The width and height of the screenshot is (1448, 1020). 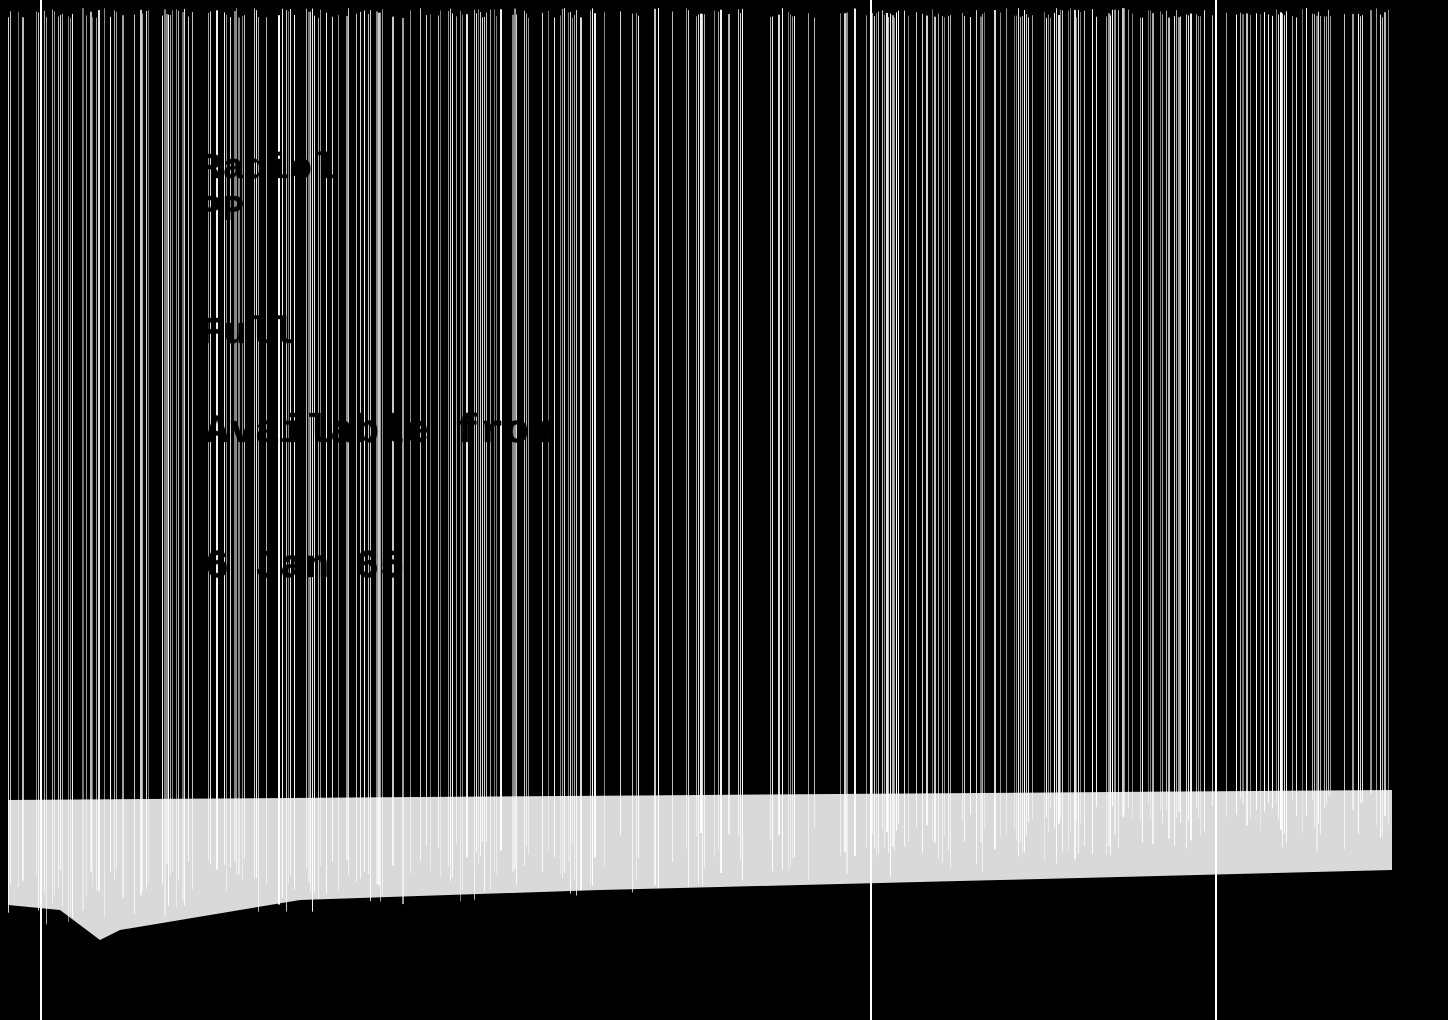 What do you see at coordinates (1216, 510) in the screenshot?
I see `scan-line` at bounding box center [1216, 510].